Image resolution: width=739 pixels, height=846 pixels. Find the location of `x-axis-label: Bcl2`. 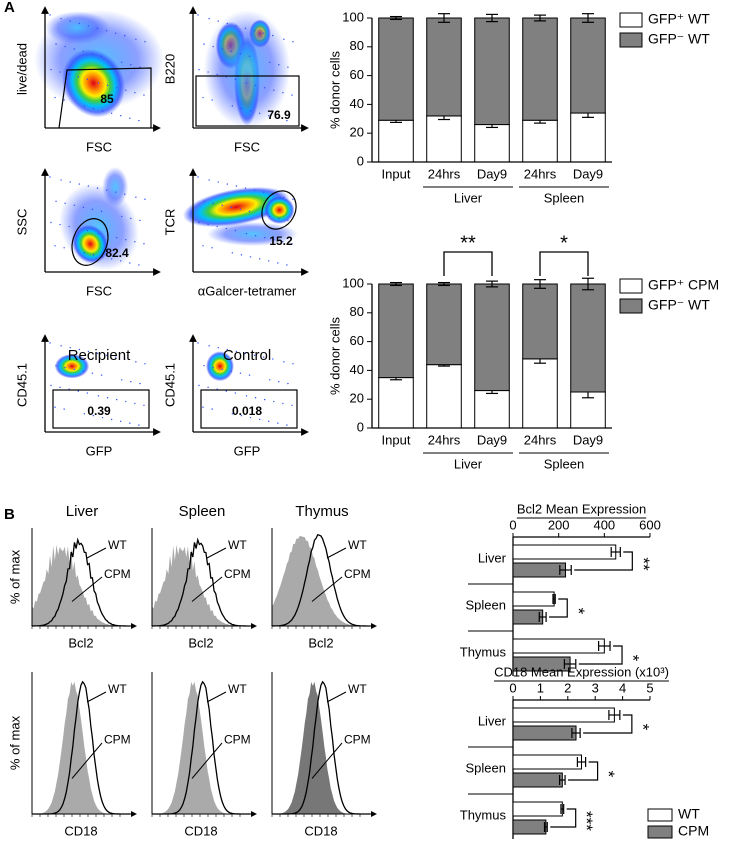

x-axis-label: Bcl2 is located at coordinates (200, 642).